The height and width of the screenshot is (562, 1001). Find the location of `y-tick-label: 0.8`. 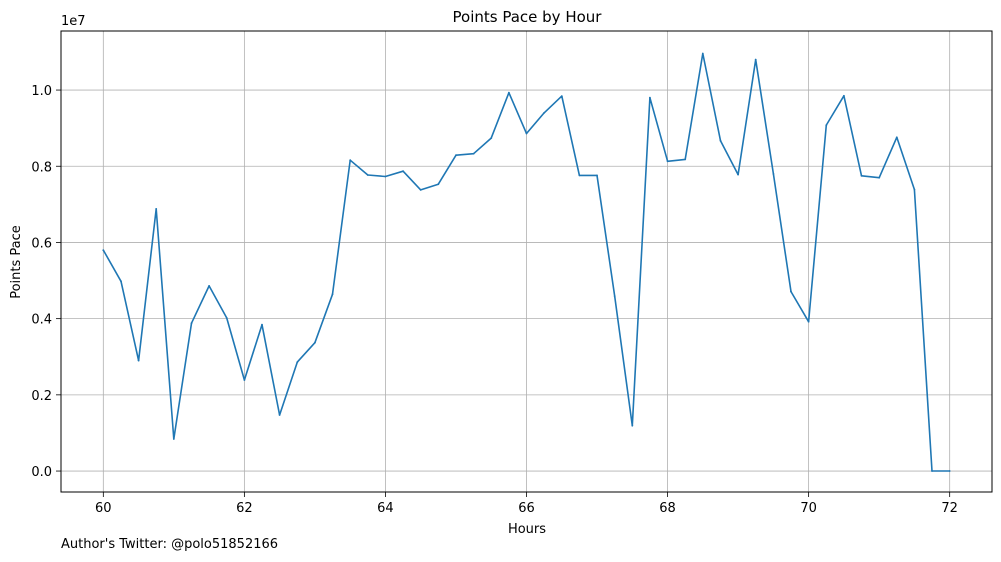

y-tick-label: 0.8 is located at coordinates (41, 167).